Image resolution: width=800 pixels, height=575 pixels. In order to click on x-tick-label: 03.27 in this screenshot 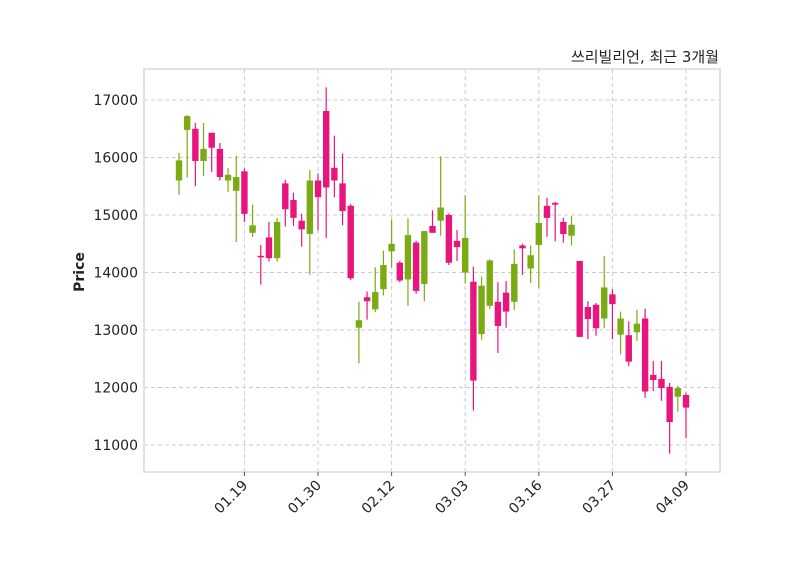, I will do `click(600, 498)`.